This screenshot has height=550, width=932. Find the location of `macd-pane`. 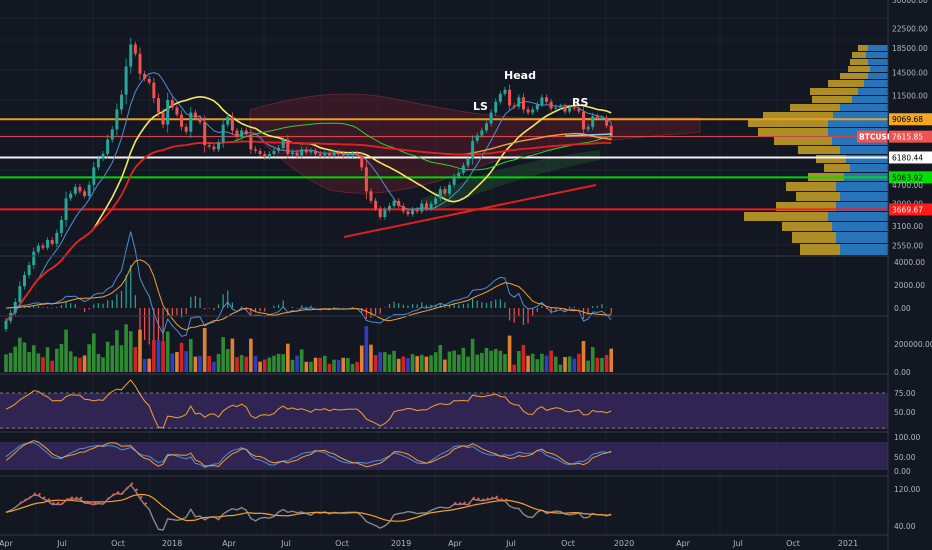

macd-pane is located at coordinates (308, 291).